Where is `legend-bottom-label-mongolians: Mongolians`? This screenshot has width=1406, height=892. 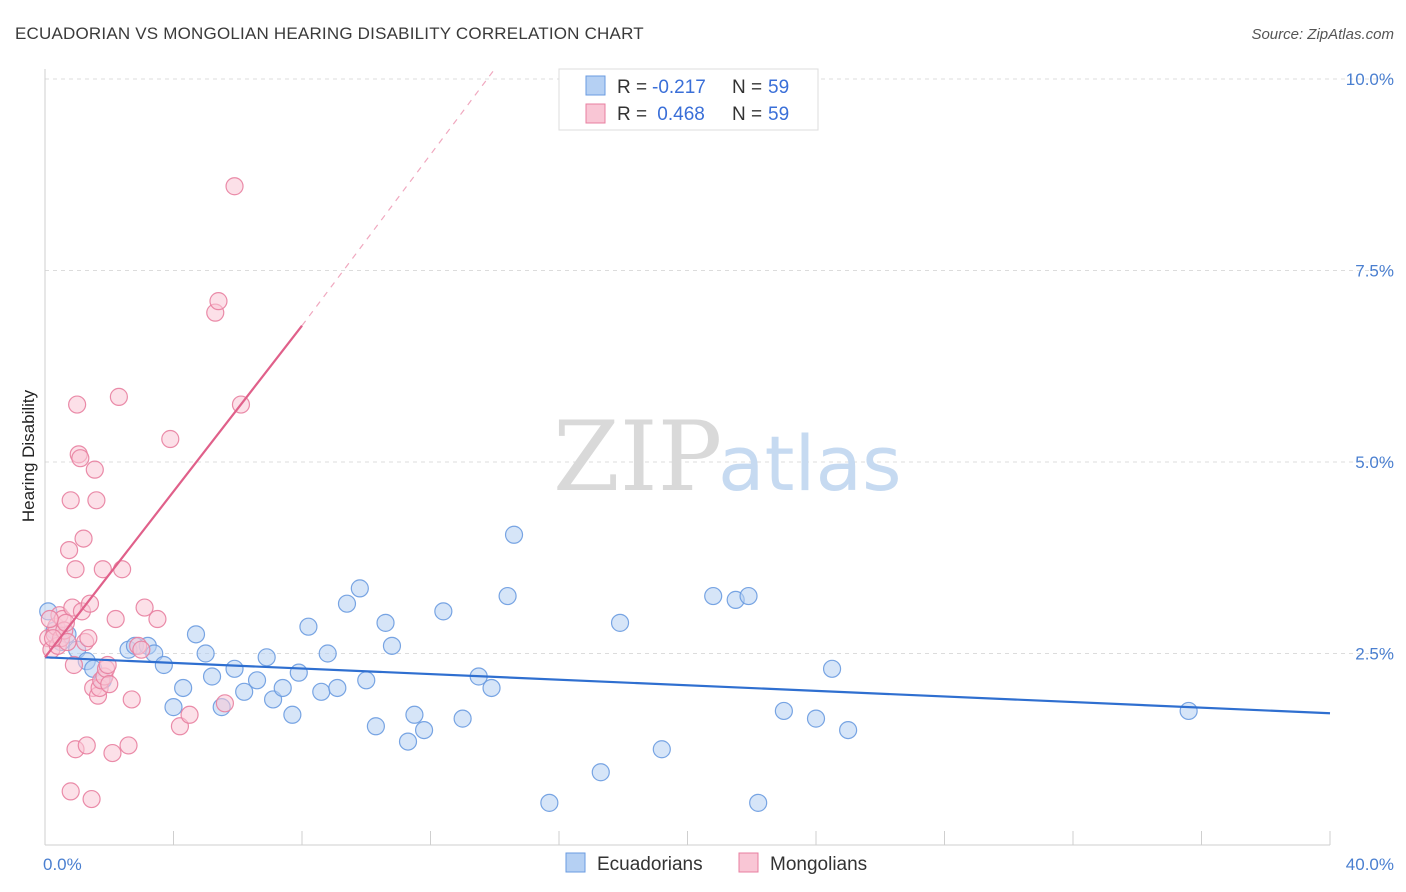
legend-bottom-label-mongolians: Mongolians is located at coordinates (818, 864).